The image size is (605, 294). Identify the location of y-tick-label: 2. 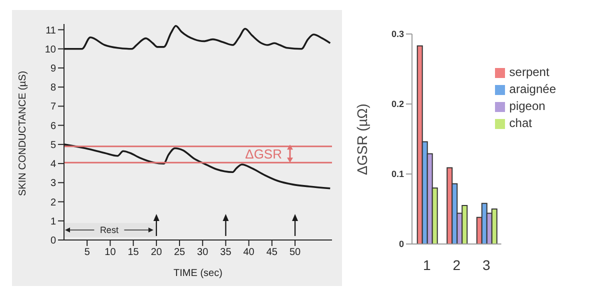
(53, 202).